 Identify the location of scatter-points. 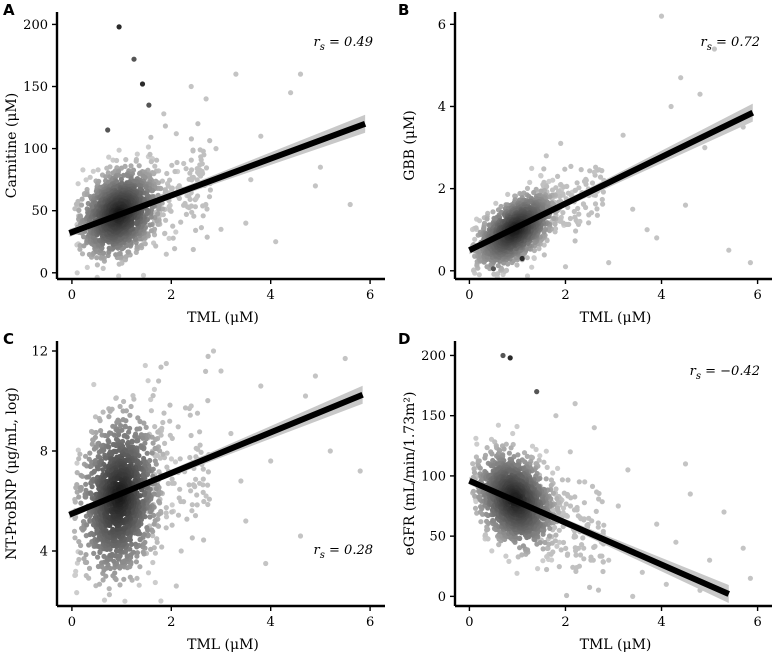
(611, 146).